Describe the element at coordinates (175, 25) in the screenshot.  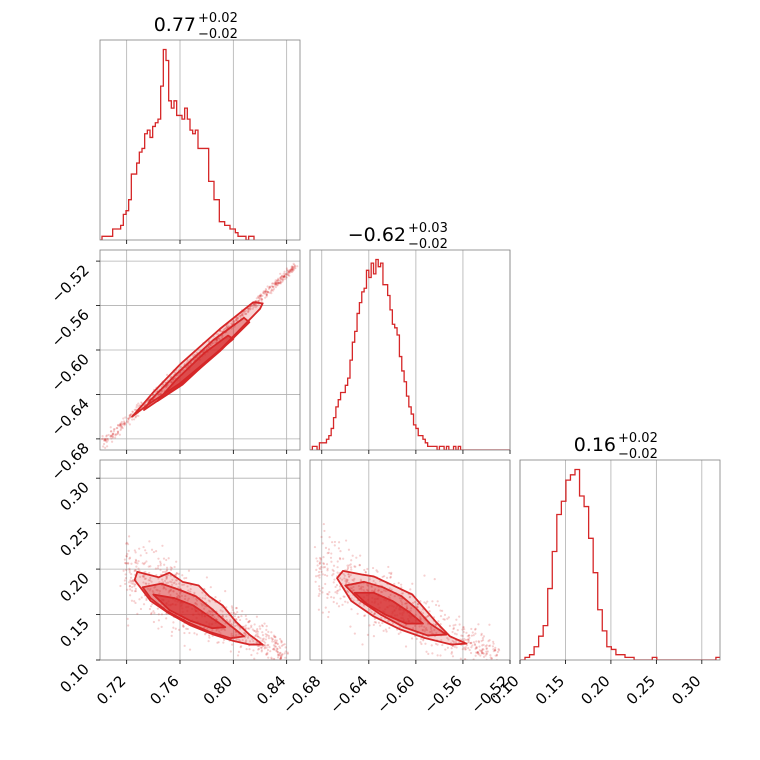
I see `title-median: 0.77` at that location.